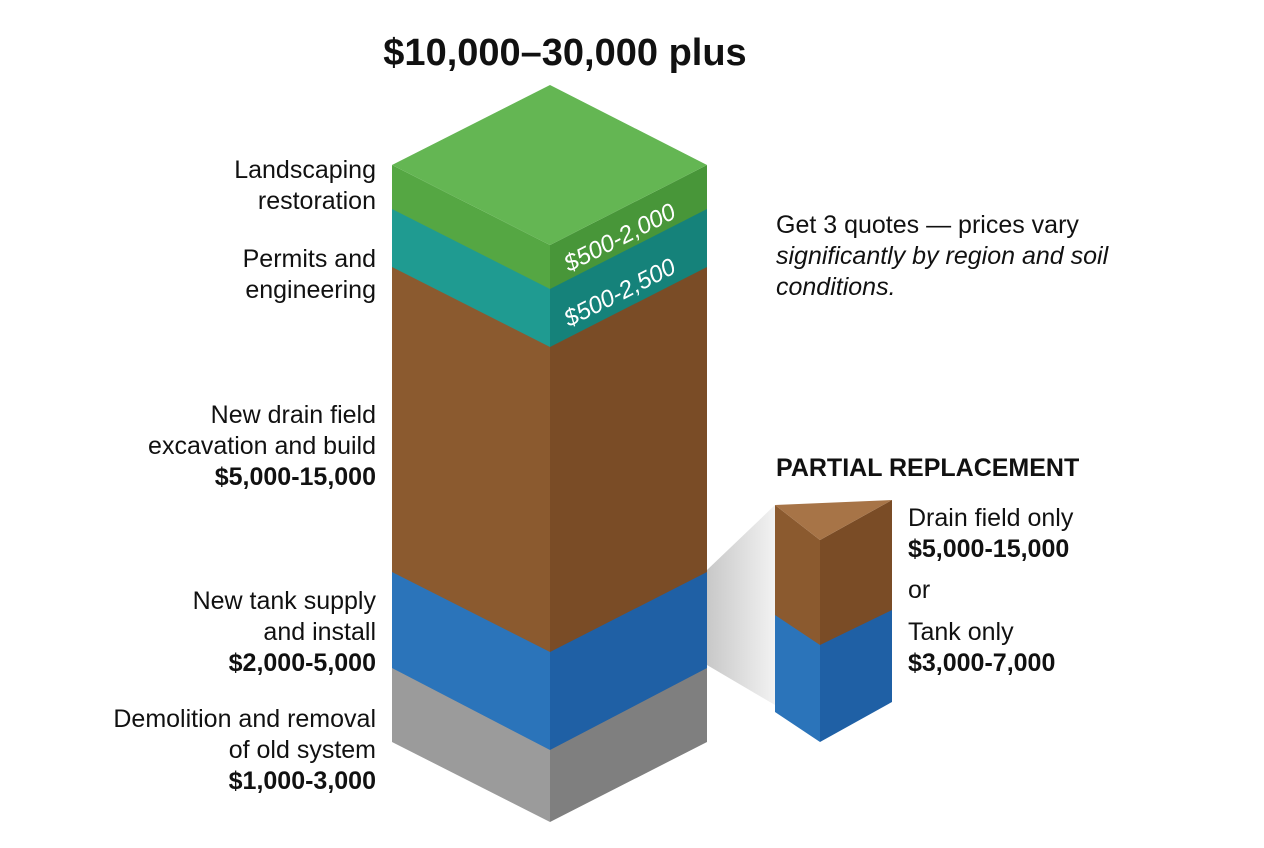 The height and width of the screenshot is (848, 1264). What do you see at coordinates (928, 468) in the screenshot?
I see `partial-heading: PARTIAL REPLACEMENT` at bounding box center [928, 468].